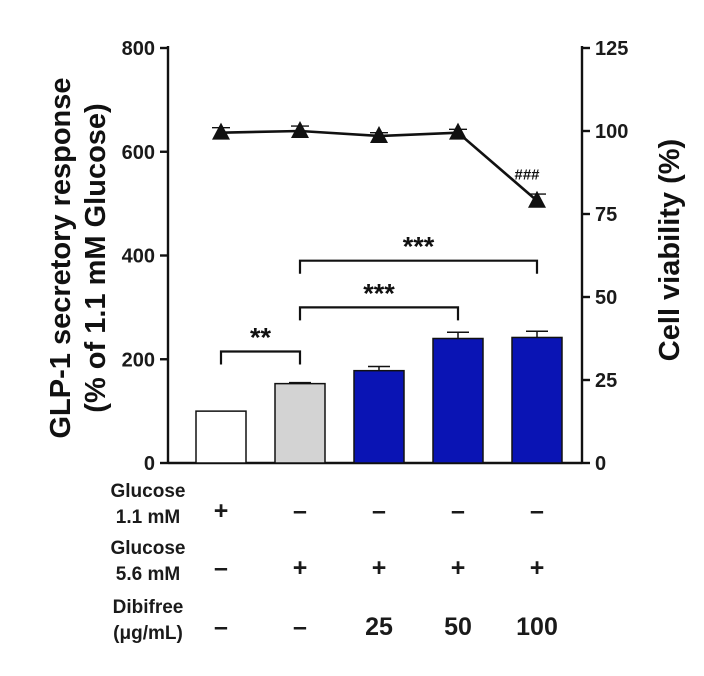 This screenshot has height=676, width=704. Describe the element at coordinates (148, 561) in the screenshot. I see `condition-row-label: Glucose 5.6 mM` at that location.